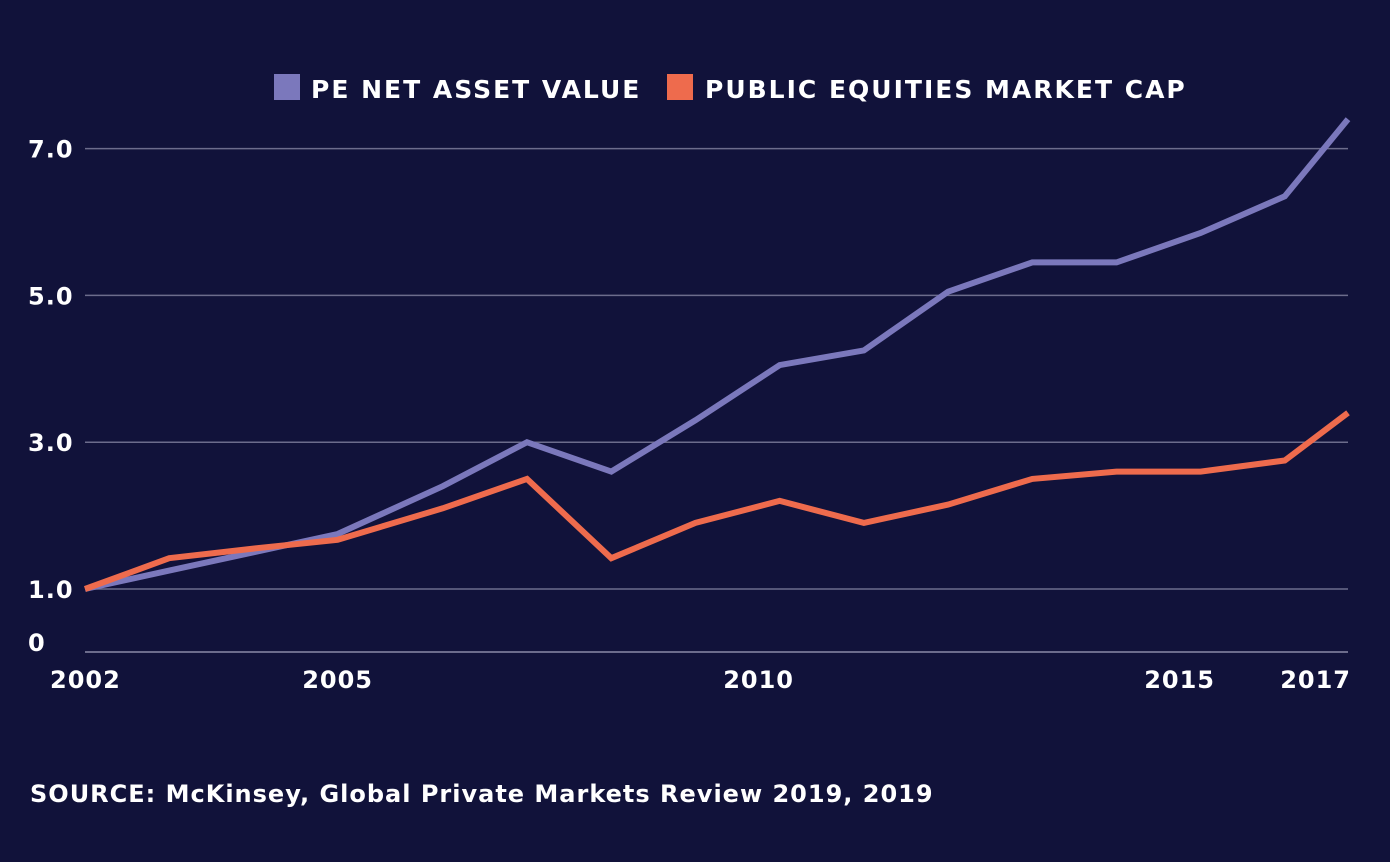 This screenshot has height=862, width=1390. What do you see at coordinates (51, 150) in the screenshot?
I see `y-tick-label: 7.0` at bounding box center [51, 150].